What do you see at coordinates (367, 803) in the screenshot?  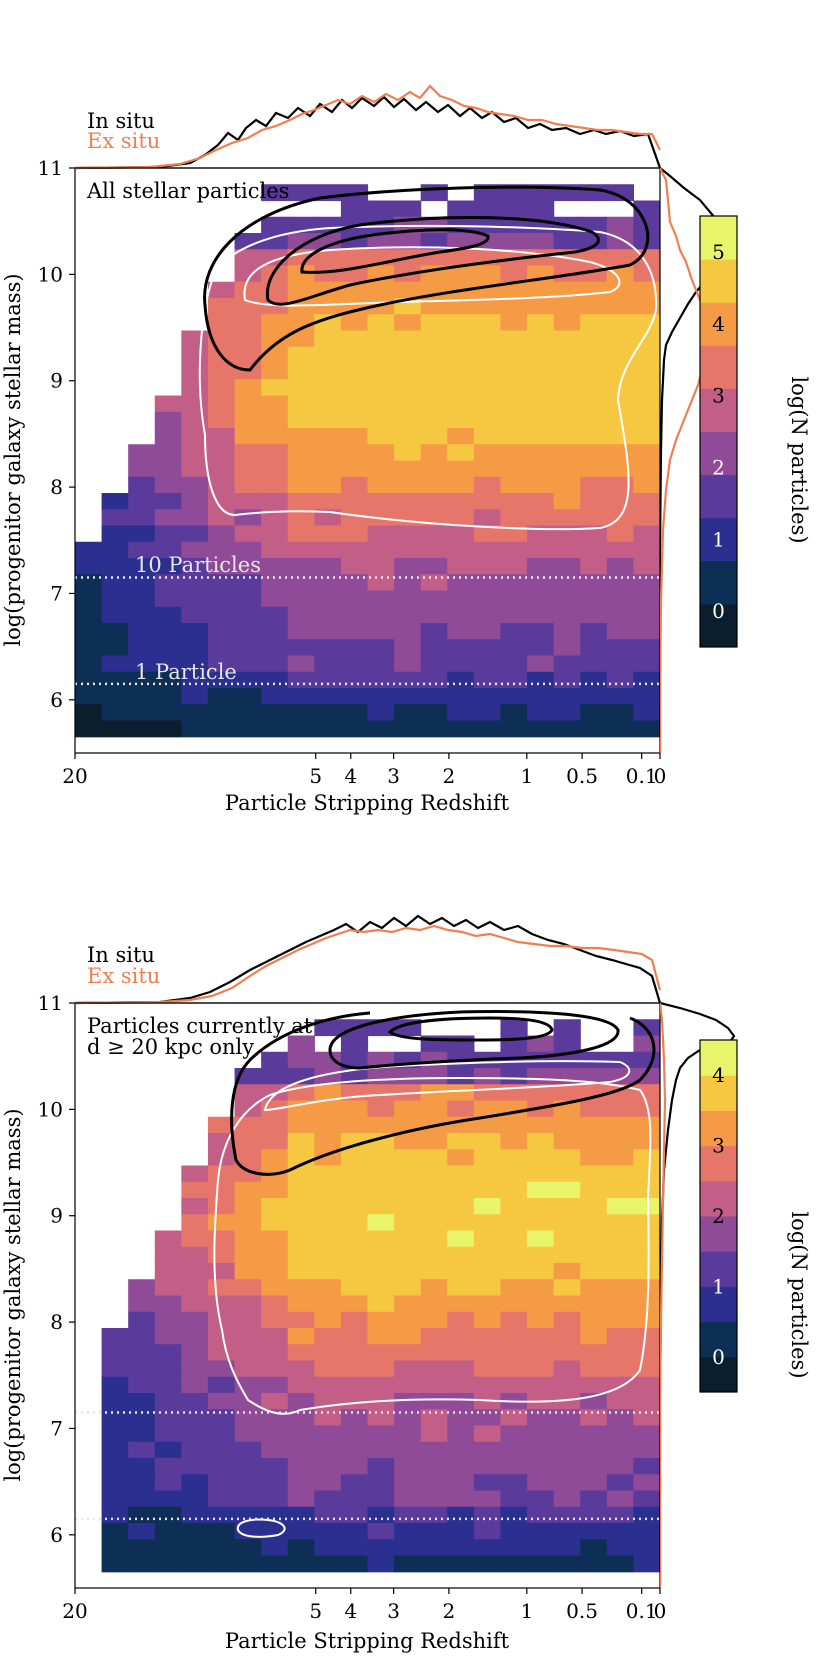 I see `x-axis-label: Particle Stripping Redshift` at bounding box center [367, 803].